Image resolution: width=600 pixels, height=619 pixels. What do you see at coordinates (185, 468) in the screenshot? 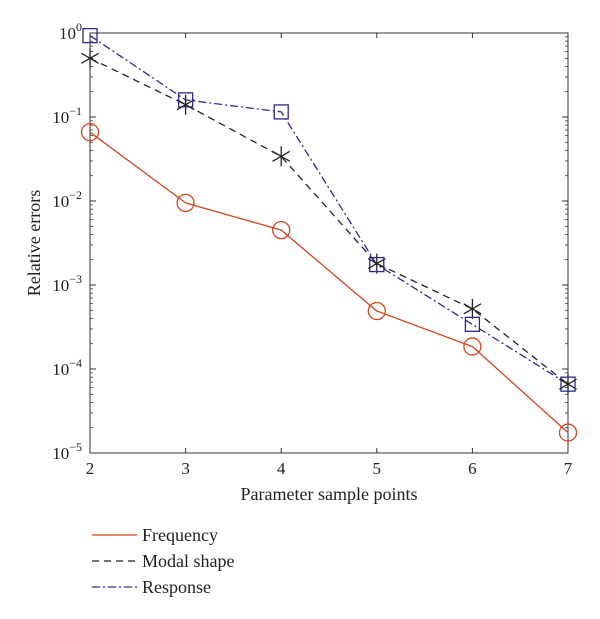
I see `x-tick-label: 3` at bounding box center [185, 468].